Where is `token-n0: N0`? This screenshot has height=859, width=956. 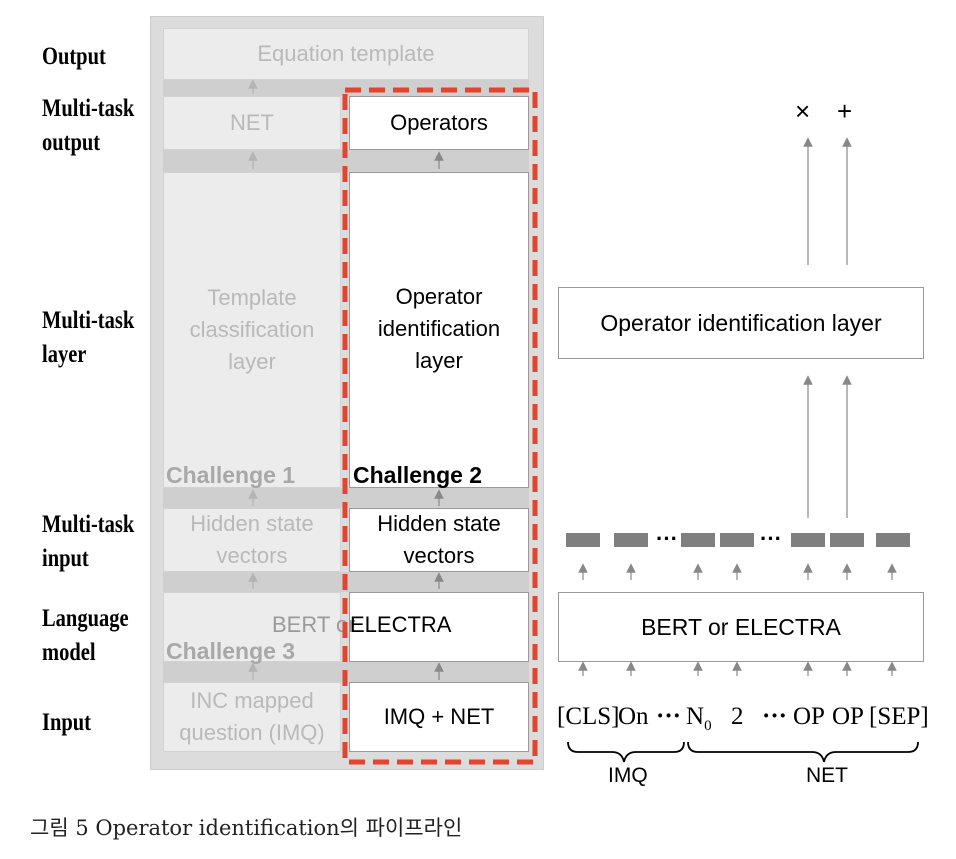
token-n0: N0 is located at coordinates (699, 719).